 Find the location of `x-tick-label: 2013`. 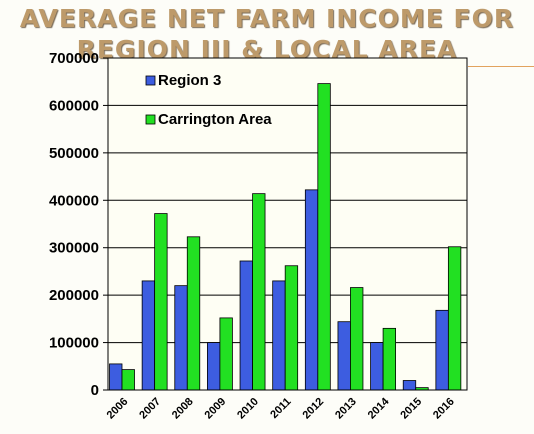

x-tick-label: 2013 is located at coordinates (346, 409).